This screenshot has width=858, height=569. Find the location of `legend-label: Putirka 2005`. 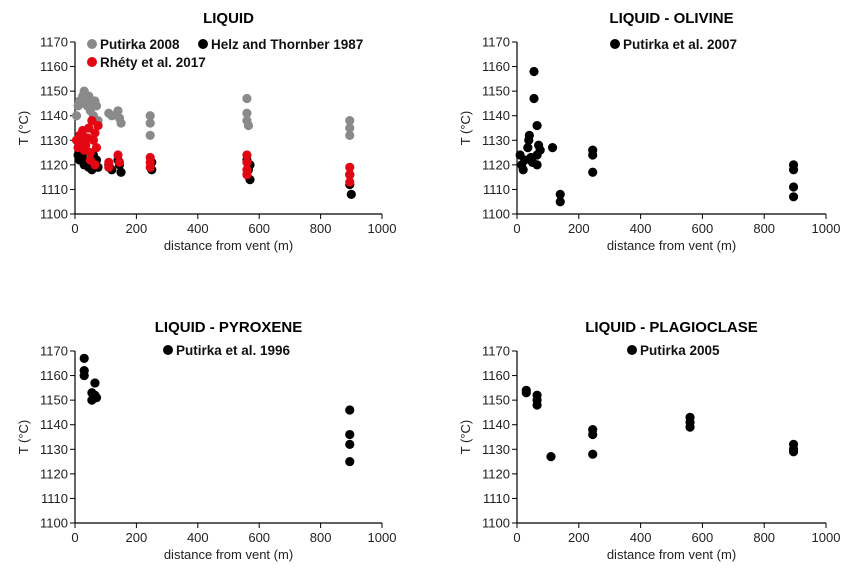

legend-label: Putirka 2005 is located at coordinates (680, 350).